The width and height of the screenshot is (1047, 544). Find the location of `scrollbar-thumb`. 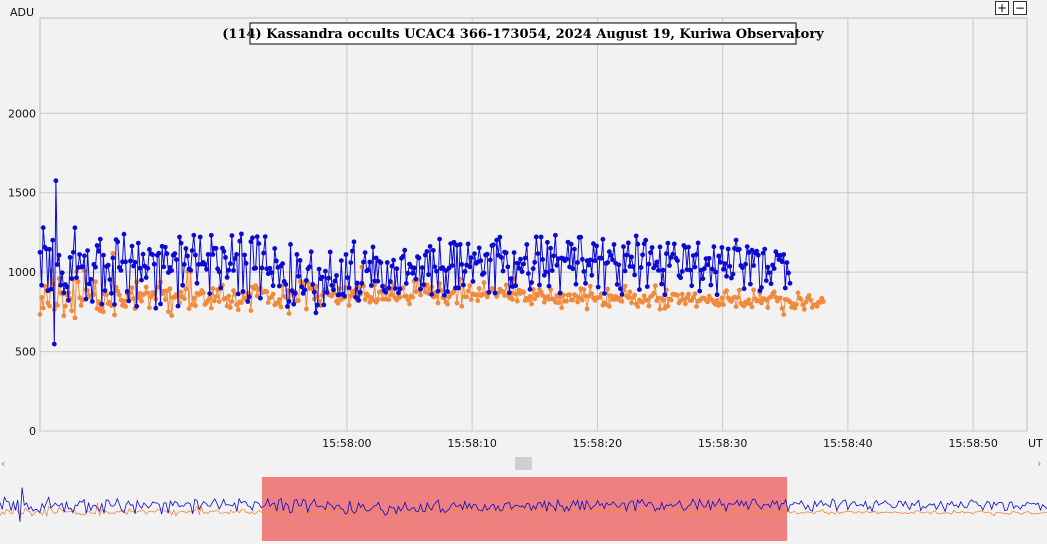

scrollbar-thumb is located at coordinates (523, 463).